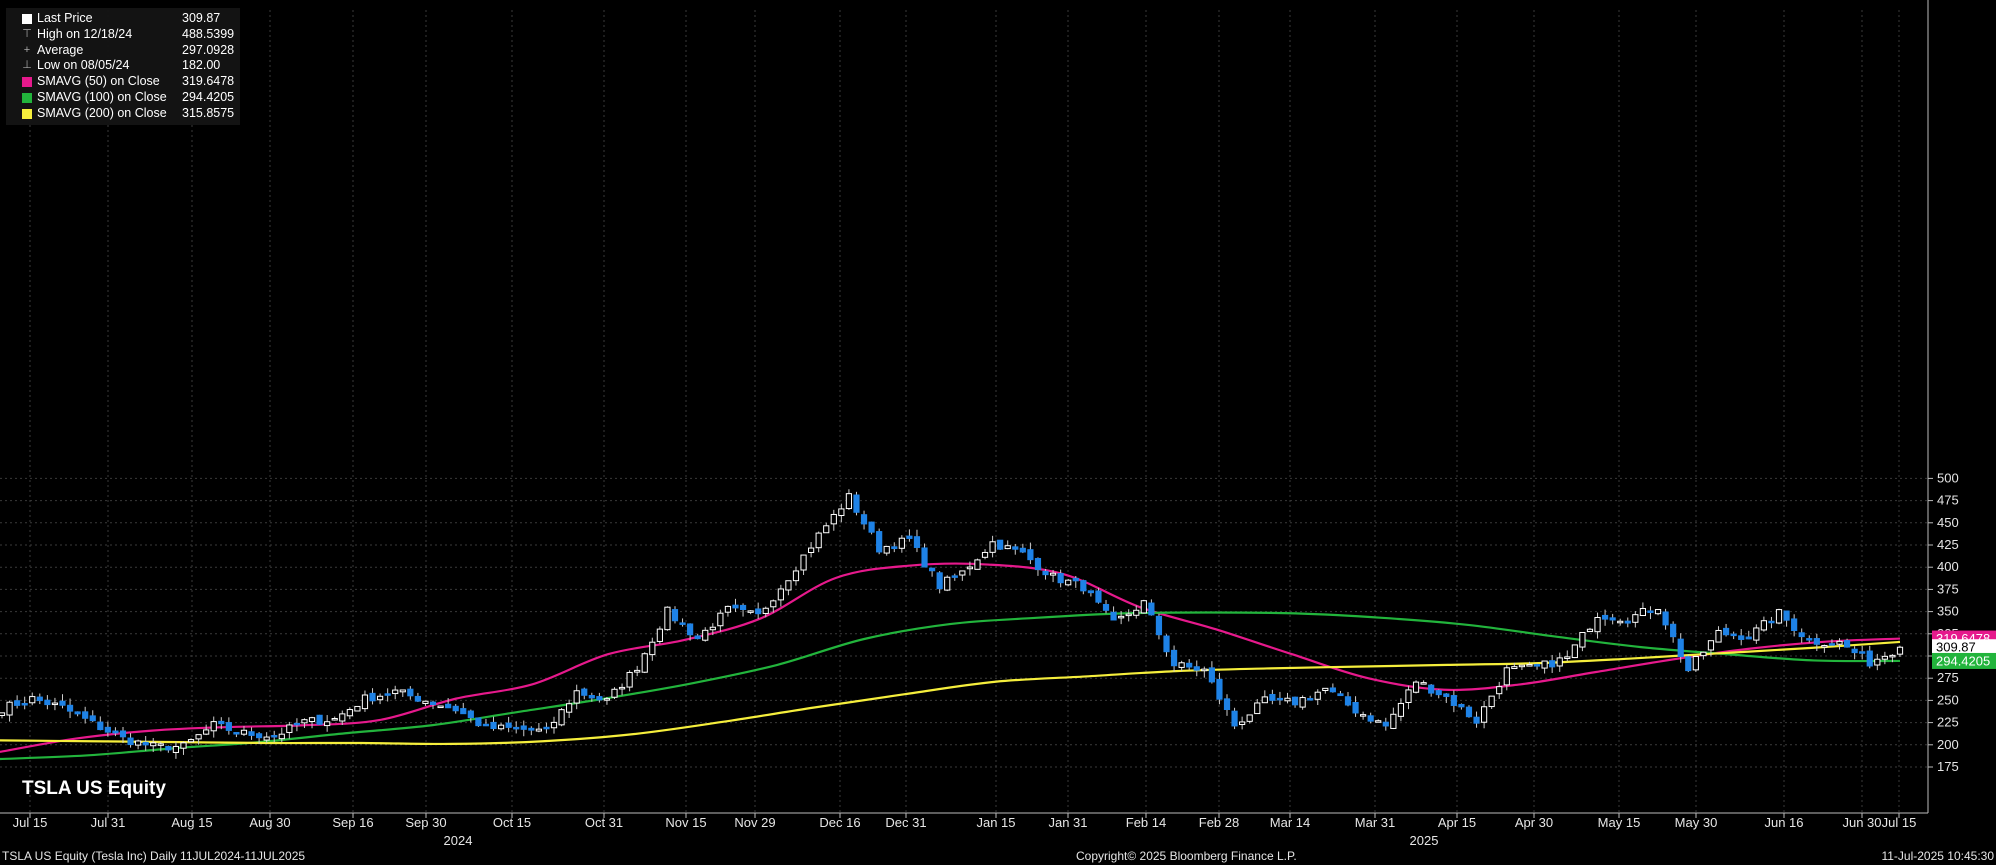  I want to click on legend-row: ⊤ High on 12/18/24 488.5399, so click(122, 35).